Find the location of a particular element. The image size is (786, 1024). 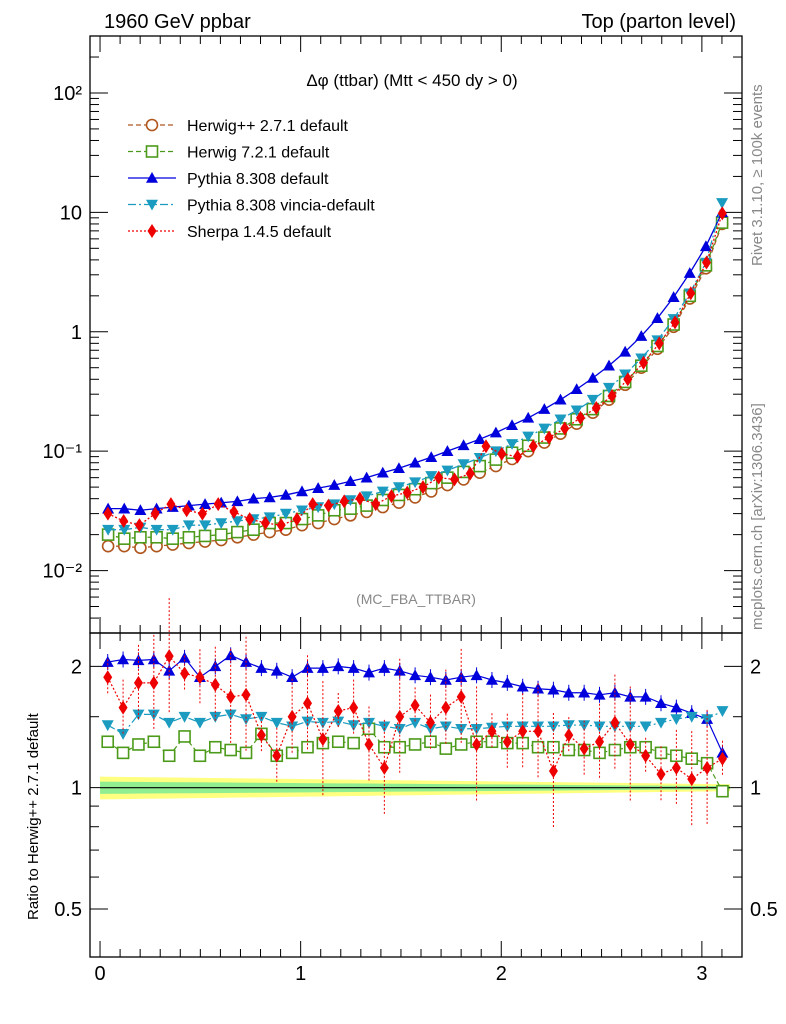

y-tick-label: 10⁻² is located at coordinates (63, 572).